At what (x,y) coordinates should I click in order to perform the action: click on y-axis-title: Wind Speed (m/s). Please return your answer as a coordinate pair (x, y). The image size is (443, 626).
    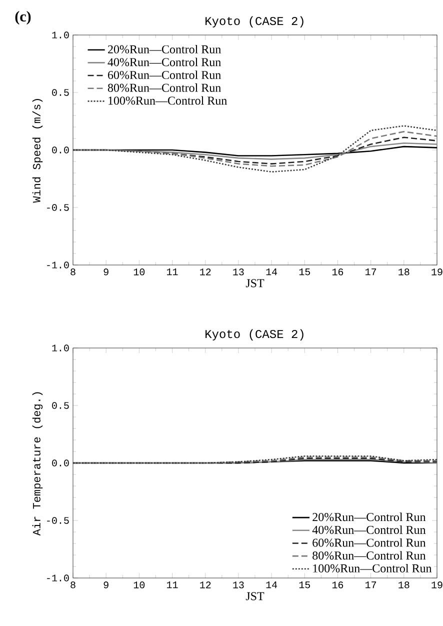
    Looking at the image, I should click on (37, 151).